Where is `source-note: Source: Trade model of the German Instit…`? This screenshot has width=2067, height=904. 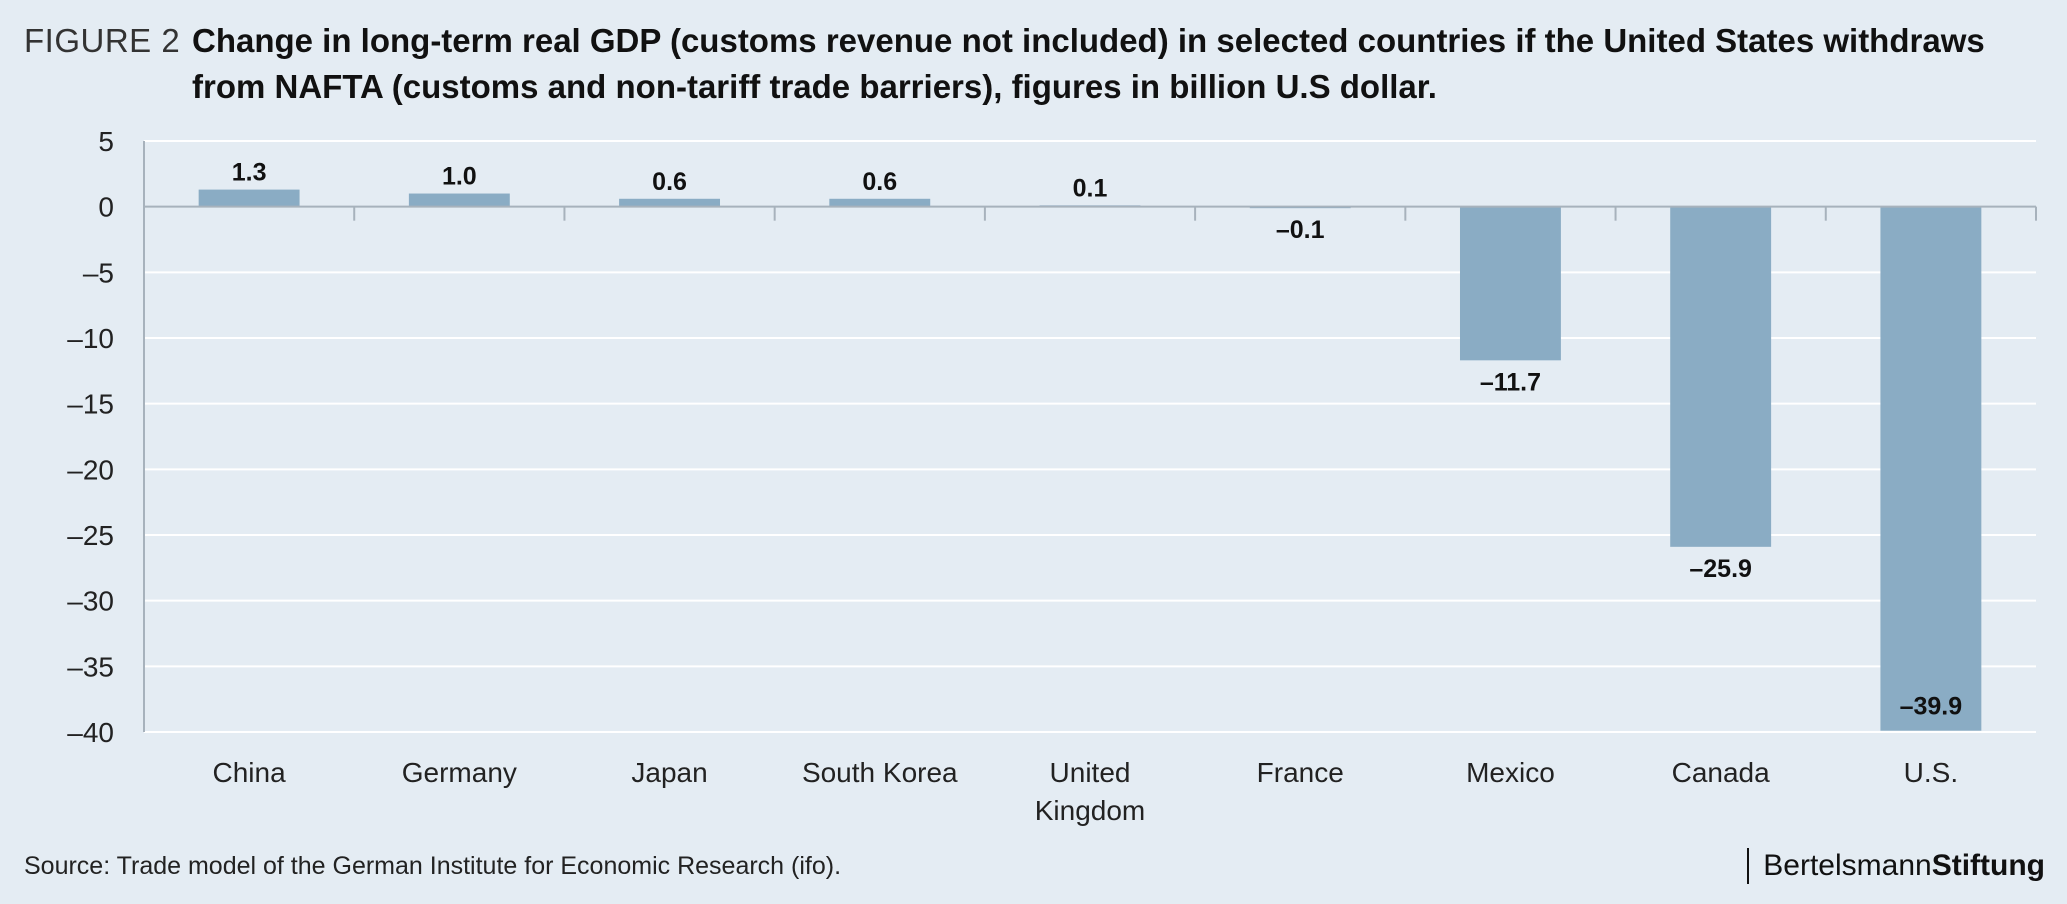
source-note: Source: Trade model of the German Instit… is located at coordinates (433, 866).